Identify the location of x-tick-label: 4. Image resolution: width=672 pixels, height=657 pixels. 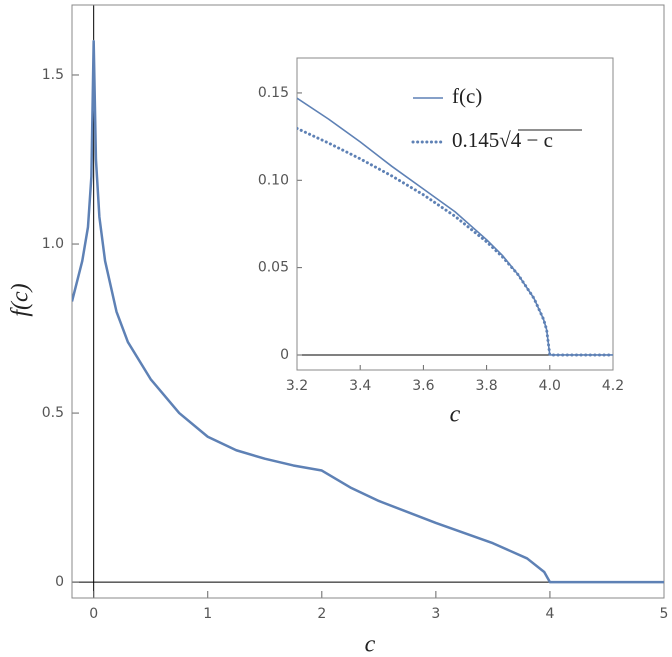
(549, 614).